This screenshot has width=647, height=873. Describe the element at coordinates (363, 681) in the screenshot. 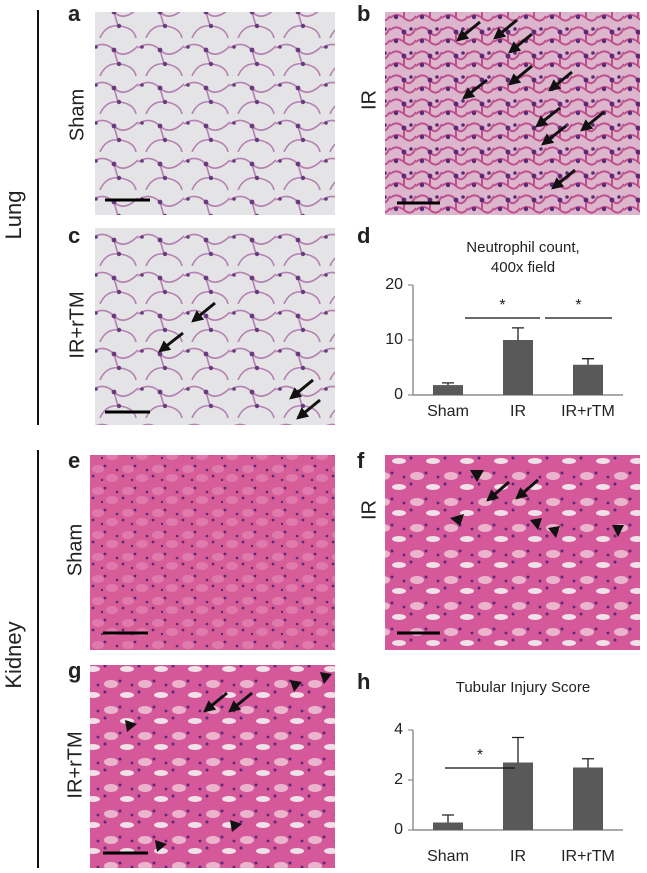

I see `panel-letter: h` at that location.